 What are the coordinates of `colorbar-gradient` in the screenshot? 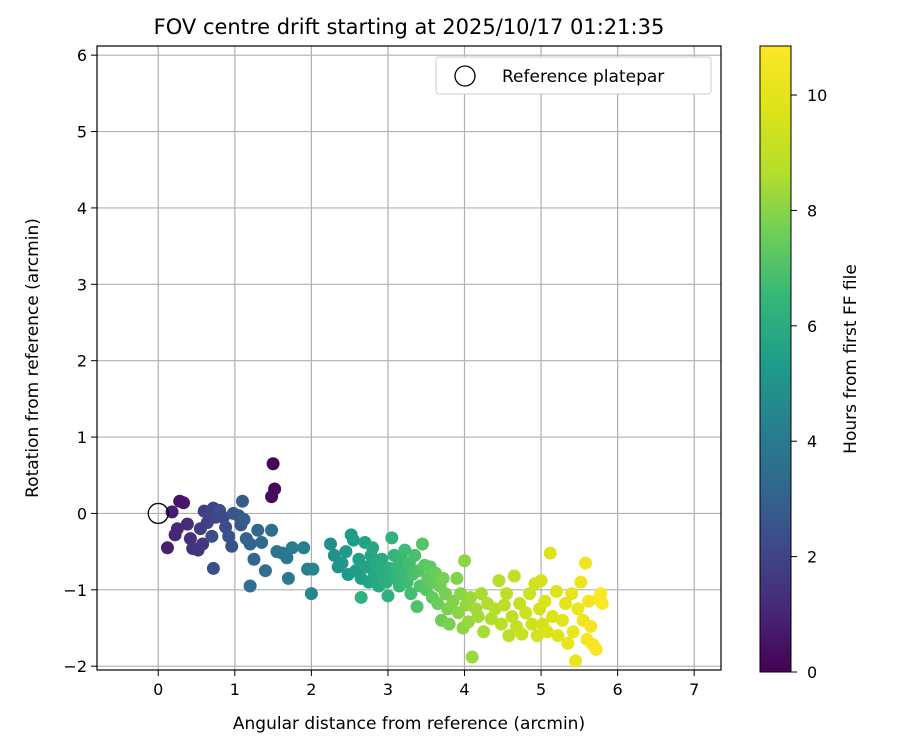 It's located at (775, 359).